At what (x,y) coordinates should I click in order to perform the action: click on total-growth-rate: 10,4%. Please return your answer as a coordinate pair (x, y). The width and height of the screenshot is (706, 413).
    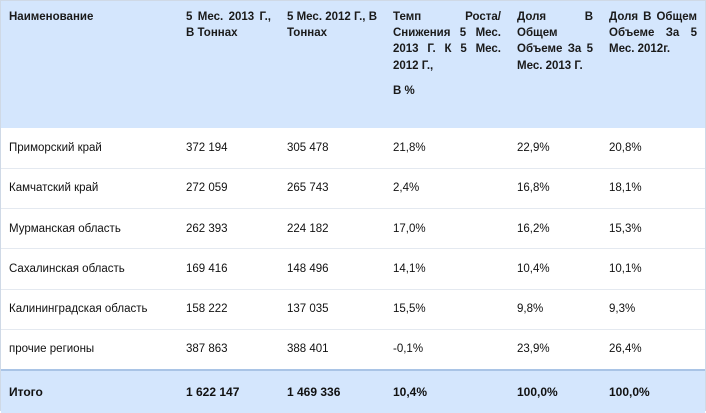
    Looking at the image, I should click on (447, 390).